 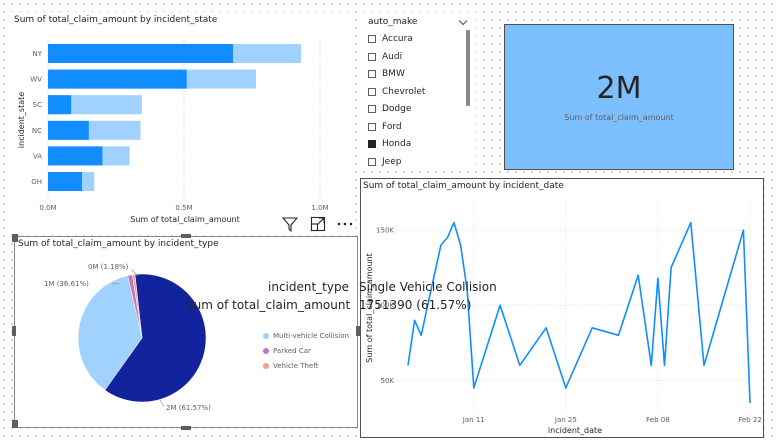 I want to click on resize-handle-top, so click(x=186, y=236).